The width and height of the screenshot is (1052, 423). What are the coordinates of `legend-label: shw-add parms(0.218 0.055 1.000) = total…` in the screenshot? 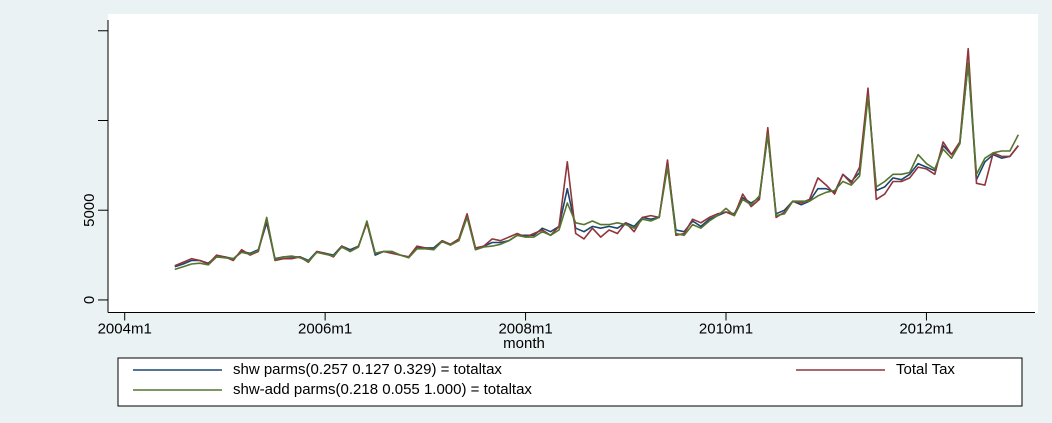 It's located at (382, 389).